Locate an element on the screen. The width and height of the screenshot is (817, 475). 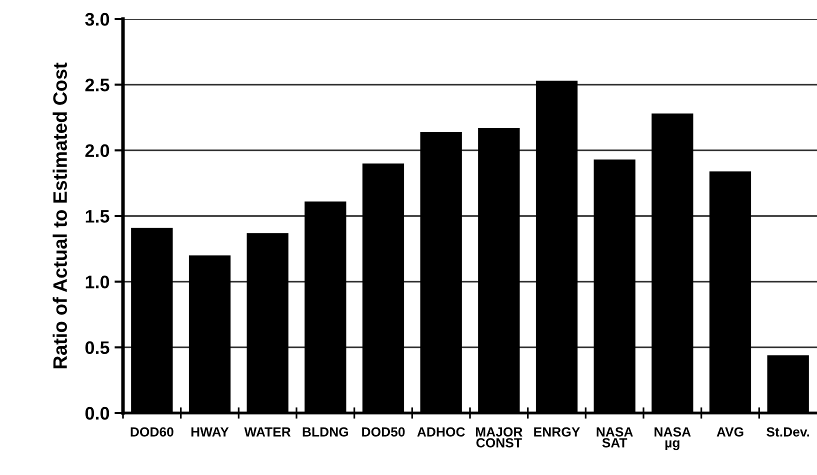
y-tick-label: 0.0 is located at coordinates (97, 413).